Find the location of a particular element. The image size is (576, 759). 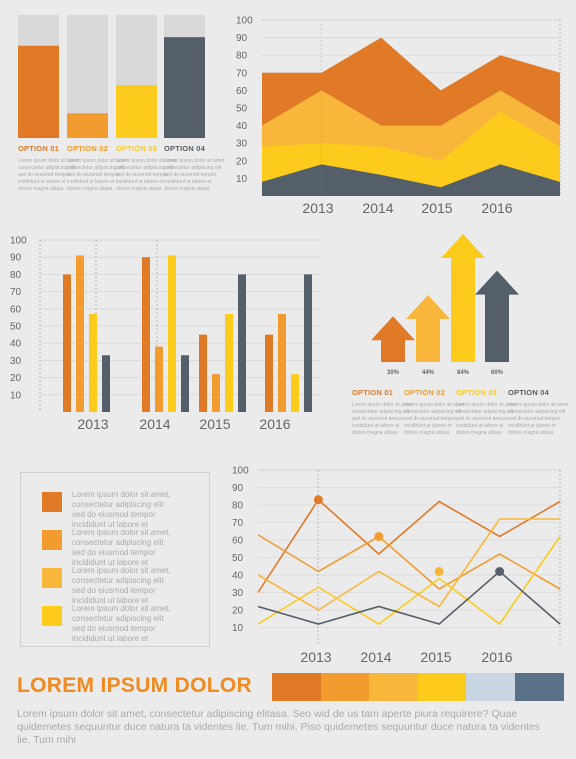

bars-y-tick-label: 70 is located at coordinates (16, 292).